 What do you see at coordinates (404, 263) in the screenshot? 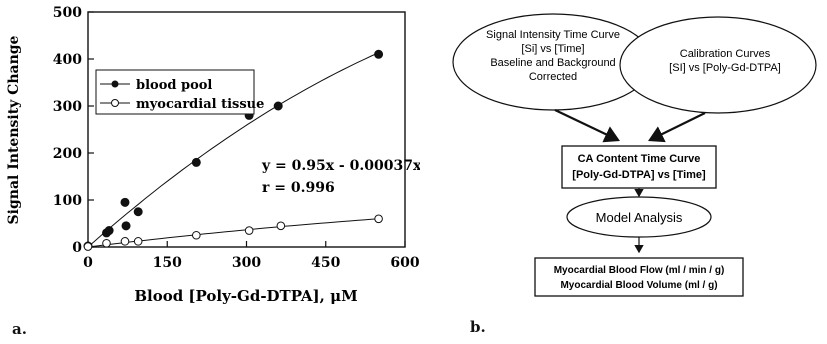
I see `x-tick-label: 600` at bounding box center [404, 263].